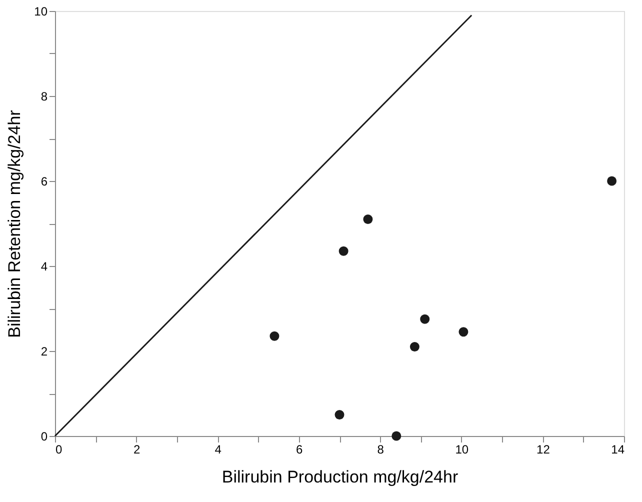 Image resolution: width=642 pixels, height=502 pixels. What do you see at coordinates (44, 267) in the screenshot?
I see `y-tick-label: 4` at bounding box center [44, 267].